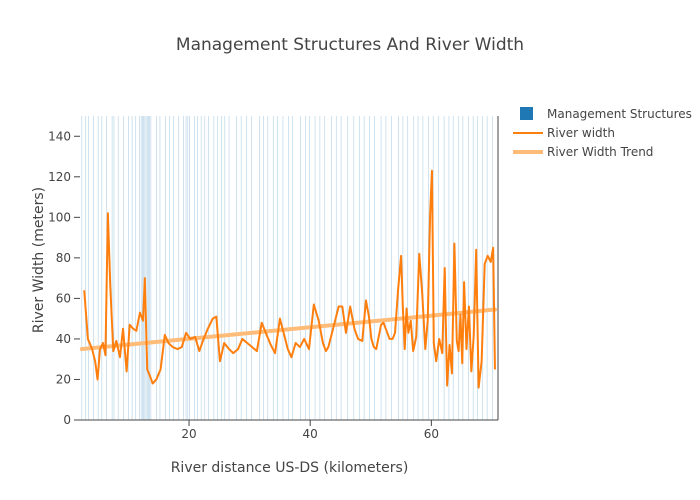 The height and width of the screenshot is (500, 700). Describe the element at coordinates (63, 258) in the screenshot. I see `y-tick-label: 80` at that location.